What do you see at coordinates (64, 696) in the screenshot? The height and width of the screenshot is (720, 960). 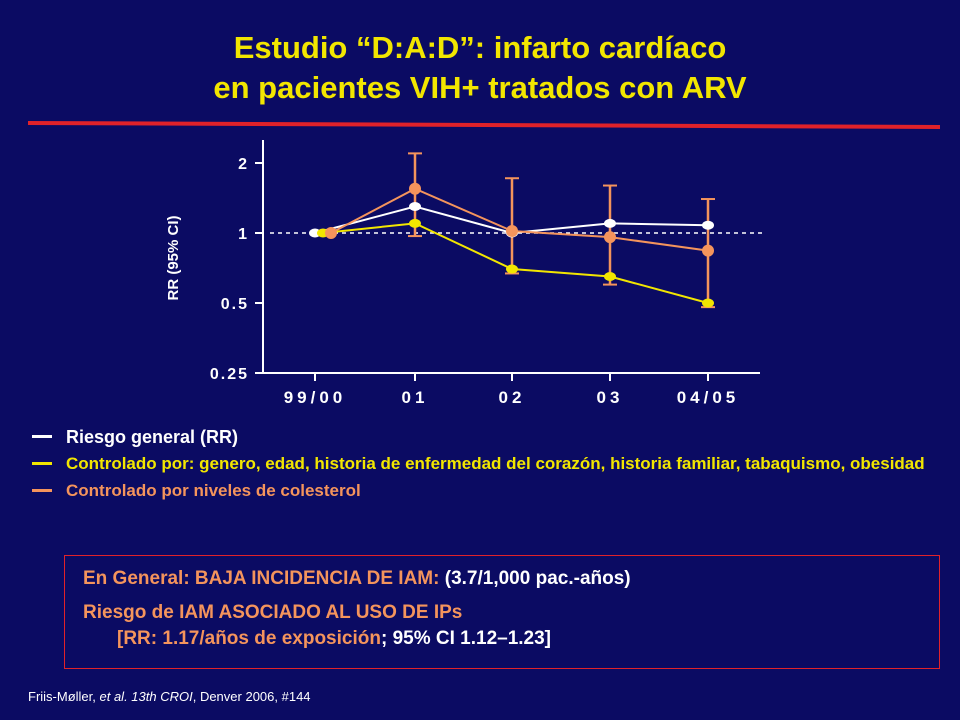 I see `citation-authors: Friis-Møller,` at bounding box center [64, 696].